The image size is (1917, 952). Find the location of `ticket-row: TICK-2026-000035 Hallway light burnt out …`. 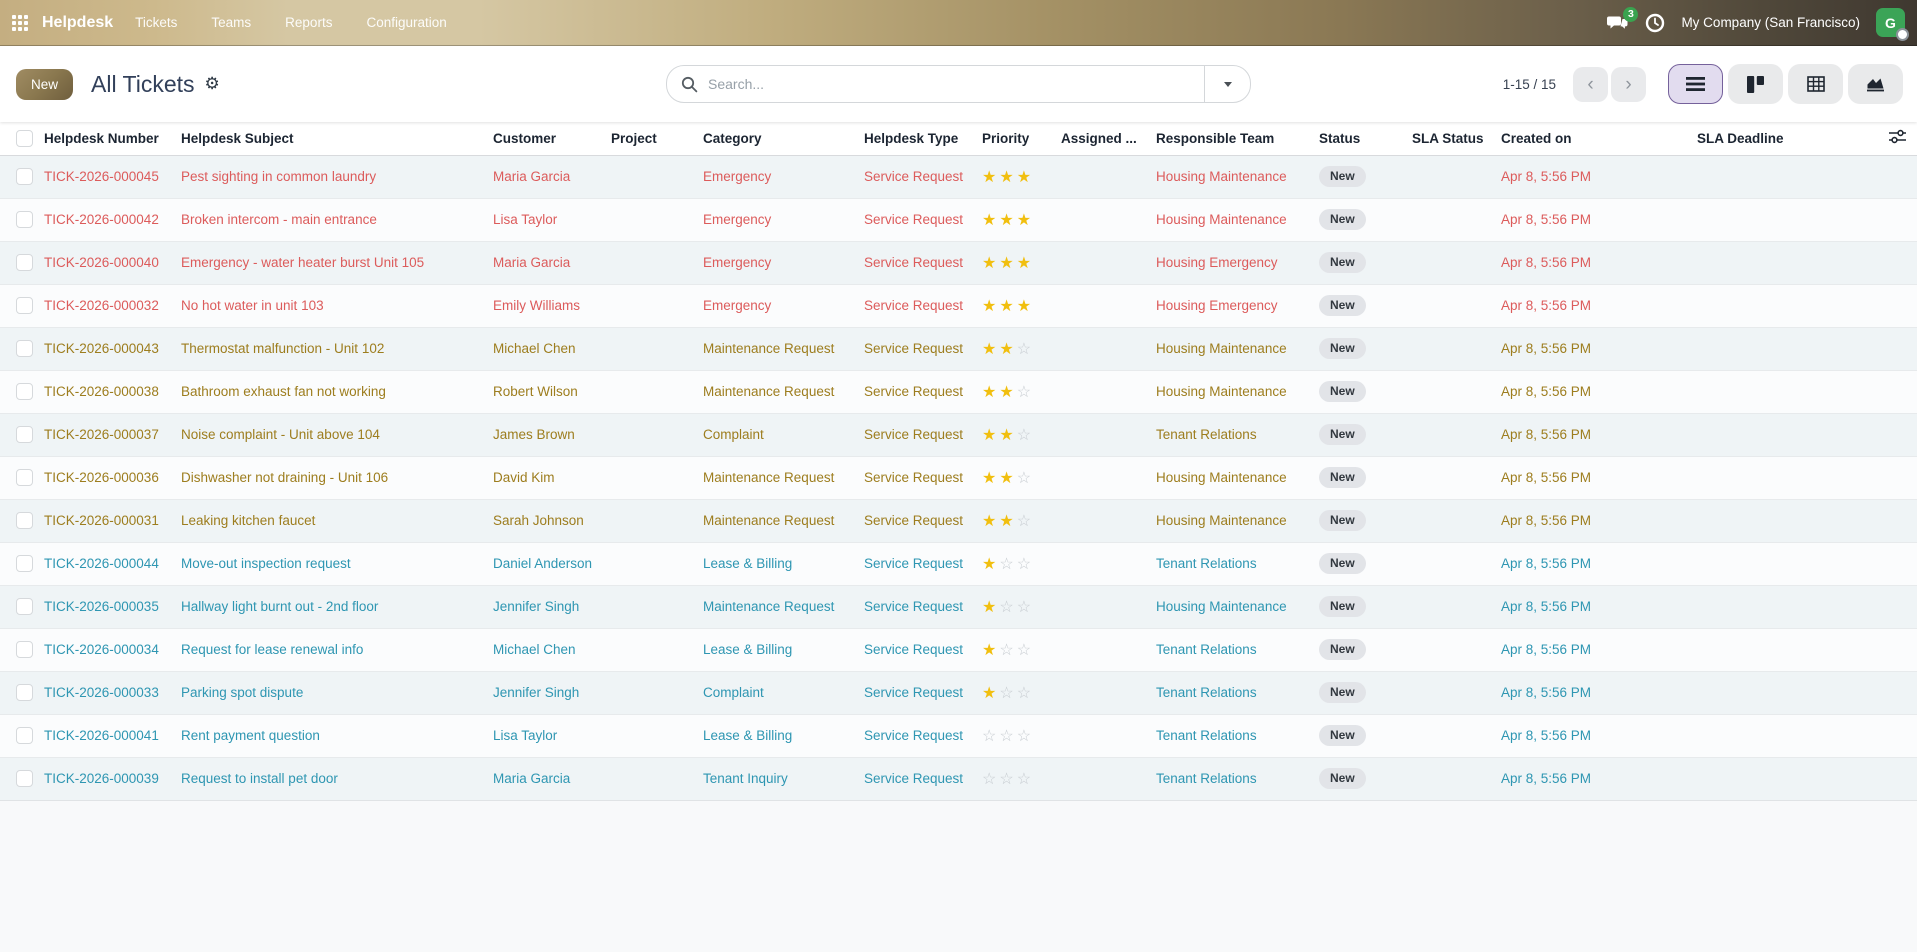

ticket-row: TICK-2026-000035 Hallway light burnt out … is located at coordinates (958, 606).